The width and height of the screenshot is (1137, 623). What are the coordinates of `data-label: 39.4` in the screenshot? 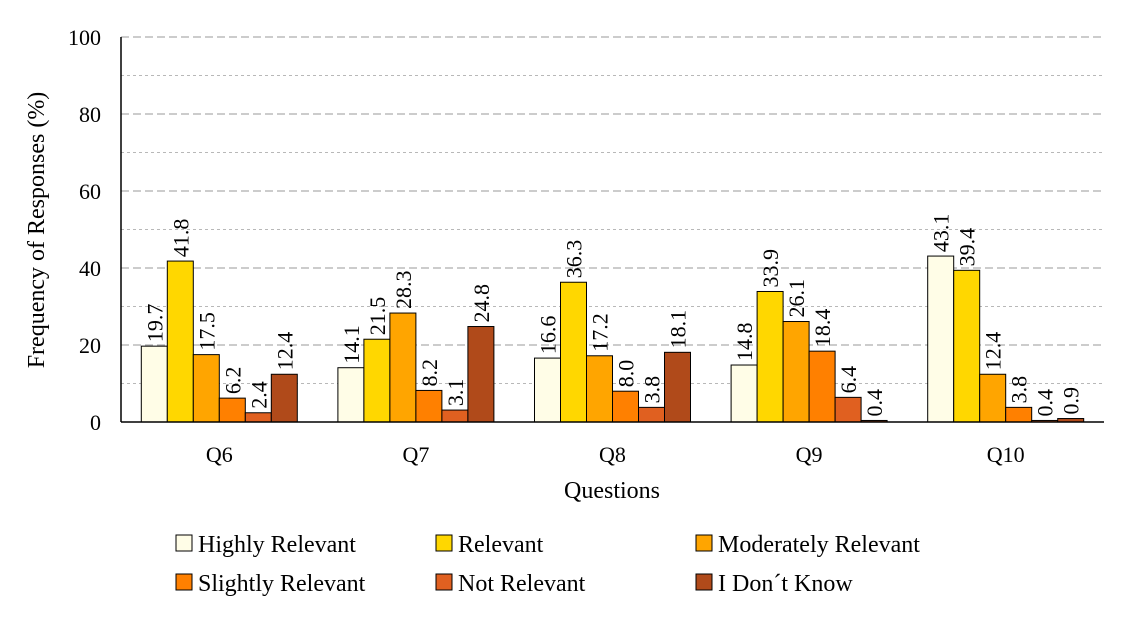 It's located at (967, 247).